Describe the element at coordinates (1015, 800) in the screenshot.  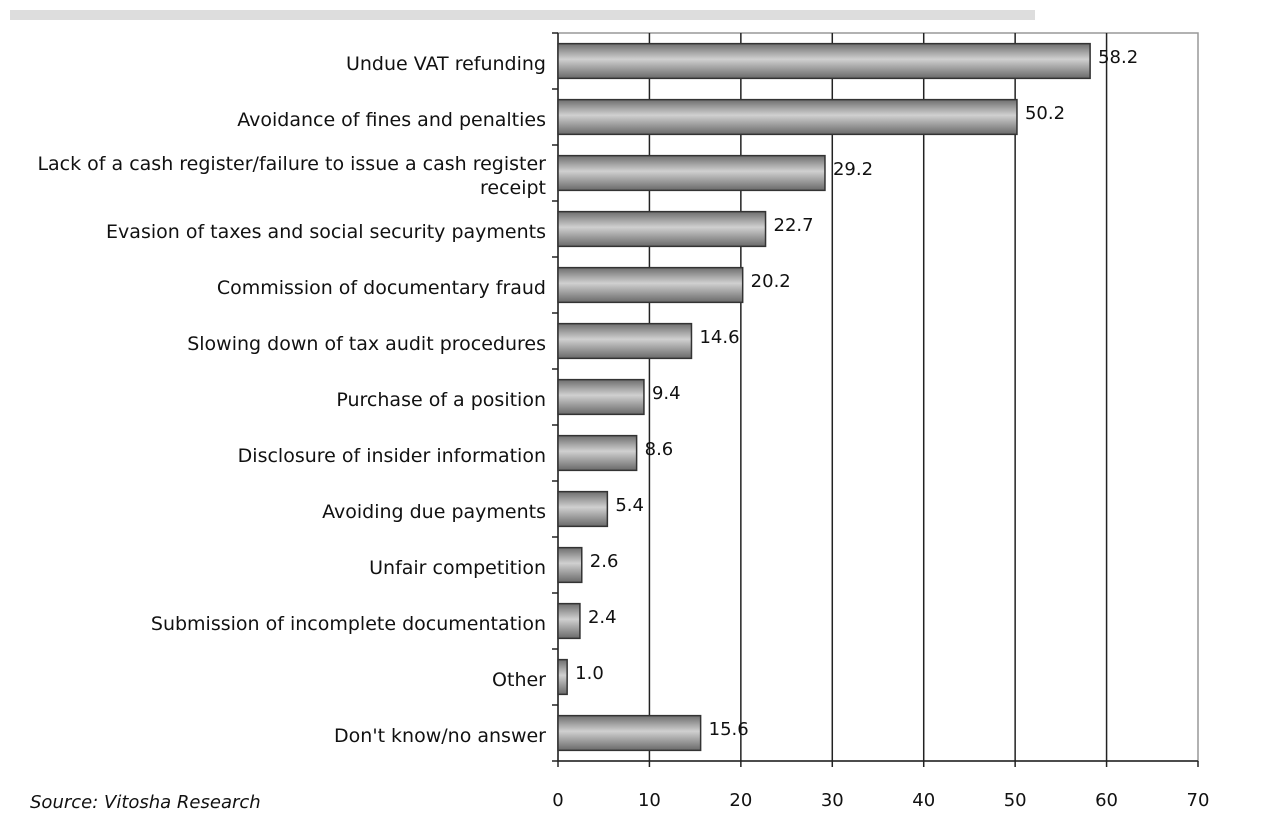
I see `x-tick-label: 50` at that location.